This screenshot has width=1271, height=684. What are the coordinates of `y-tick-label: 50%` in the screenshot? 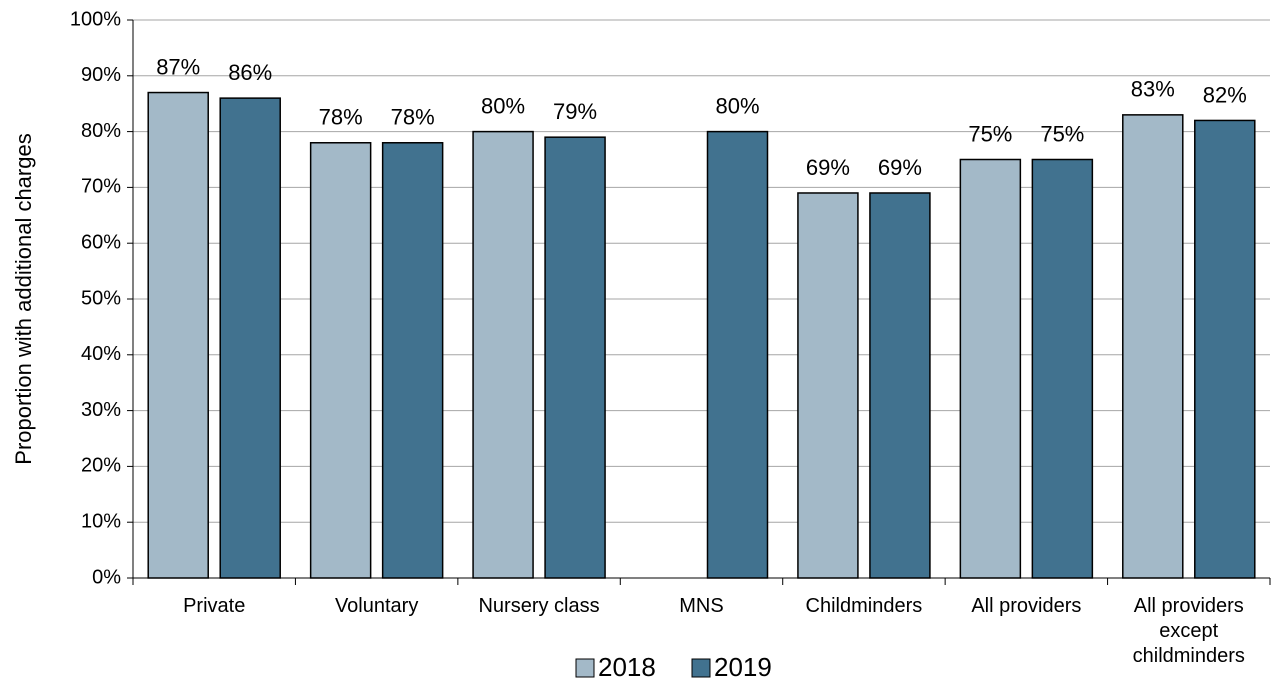 It's located at (101, 298).